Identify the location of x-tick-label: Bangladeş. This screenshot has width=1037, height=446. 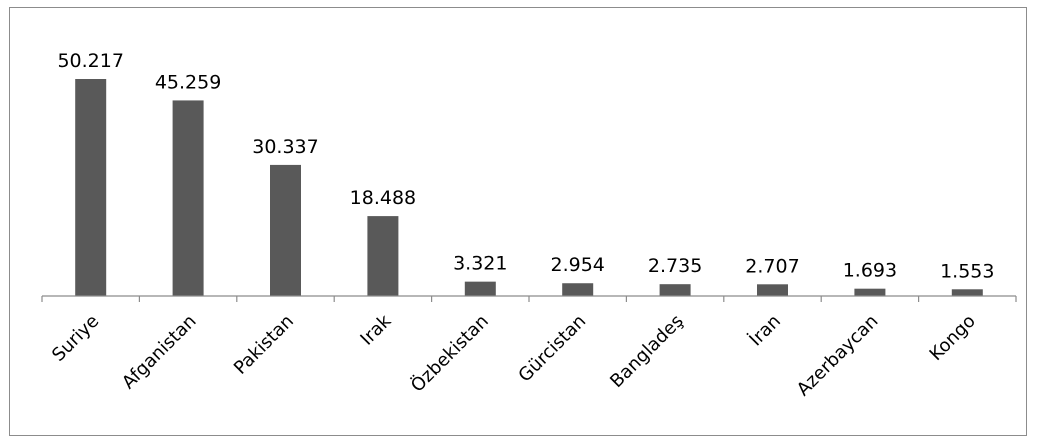
(646, 351).